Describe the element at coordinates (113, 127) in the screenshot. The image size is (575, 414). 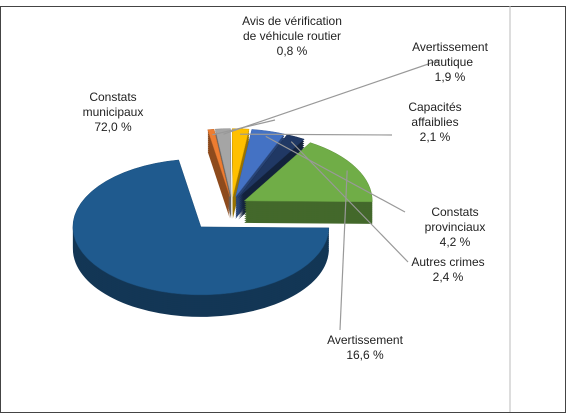
I see `label-value: 72,0 %` at that location.